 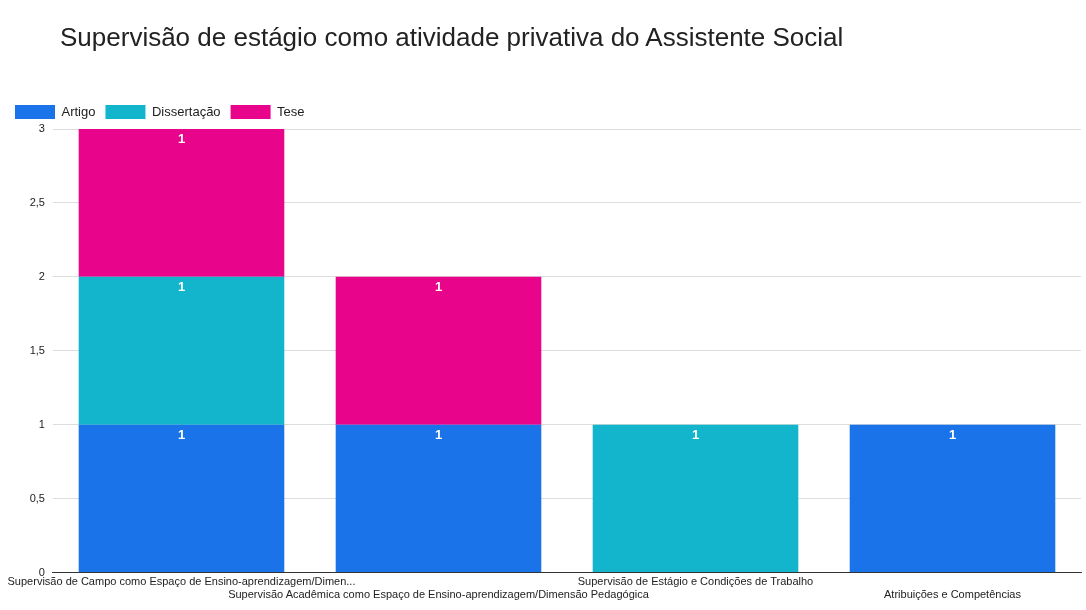 I want to click on y-tick-label: 2,5, so click(x=37, y=201).